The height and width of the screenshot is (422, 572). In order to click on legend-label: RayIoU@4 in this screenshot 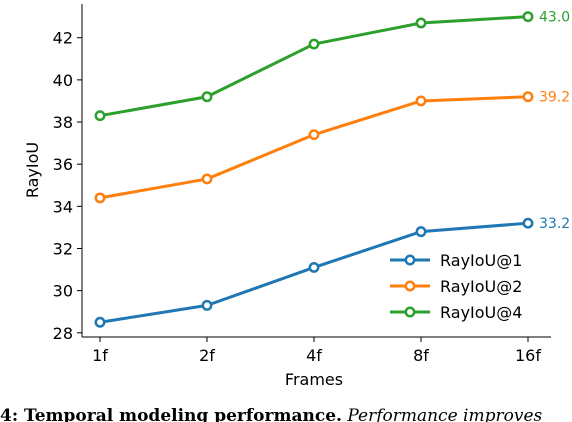, I will do `click(481, 312)`.